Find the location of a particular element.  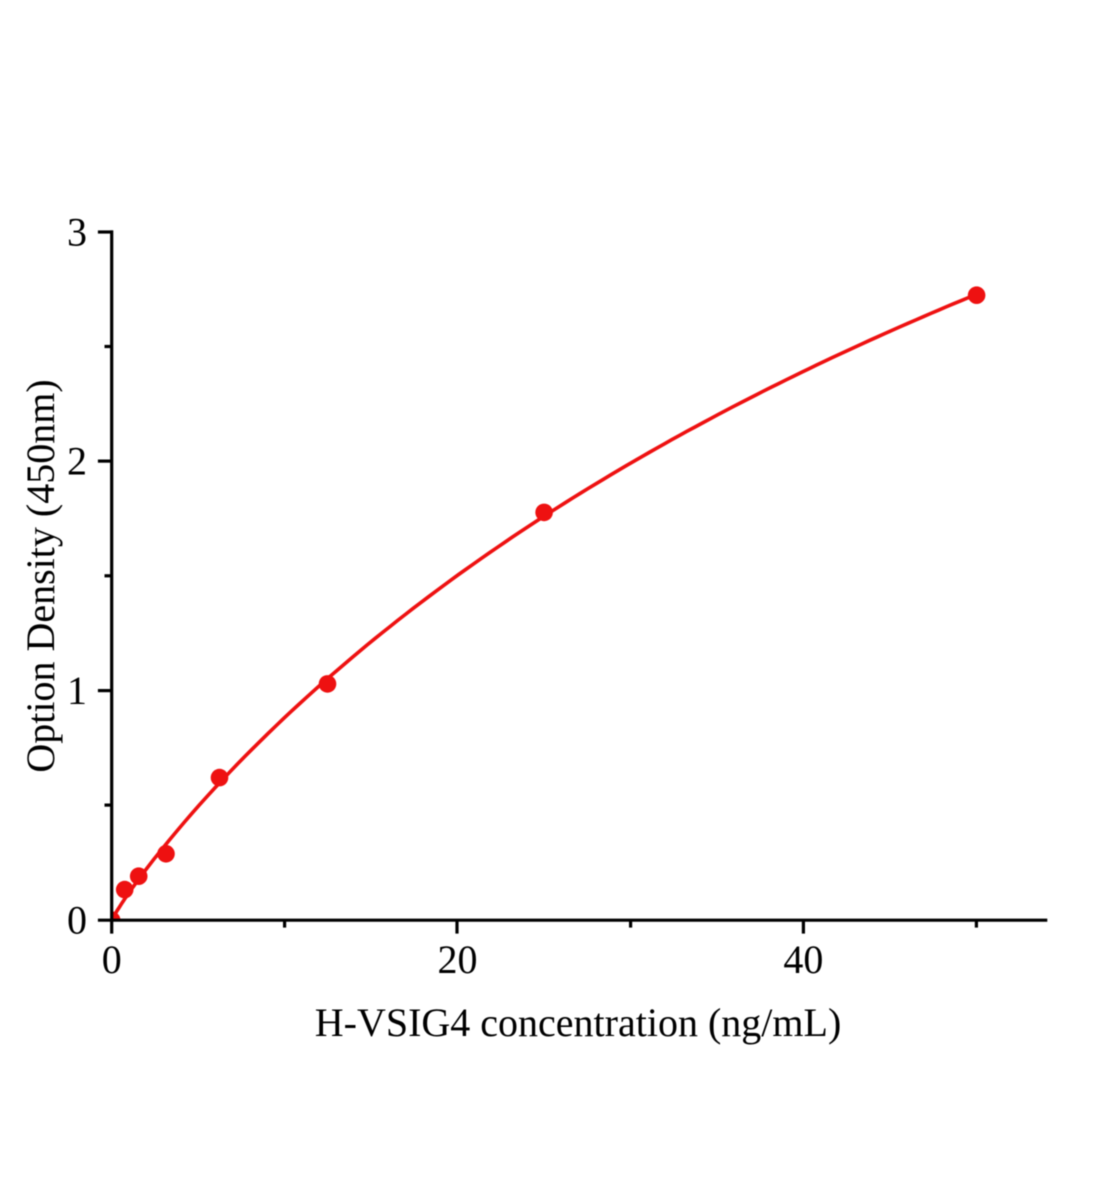

svg-text: 2 is located at coordinates (77, 460).